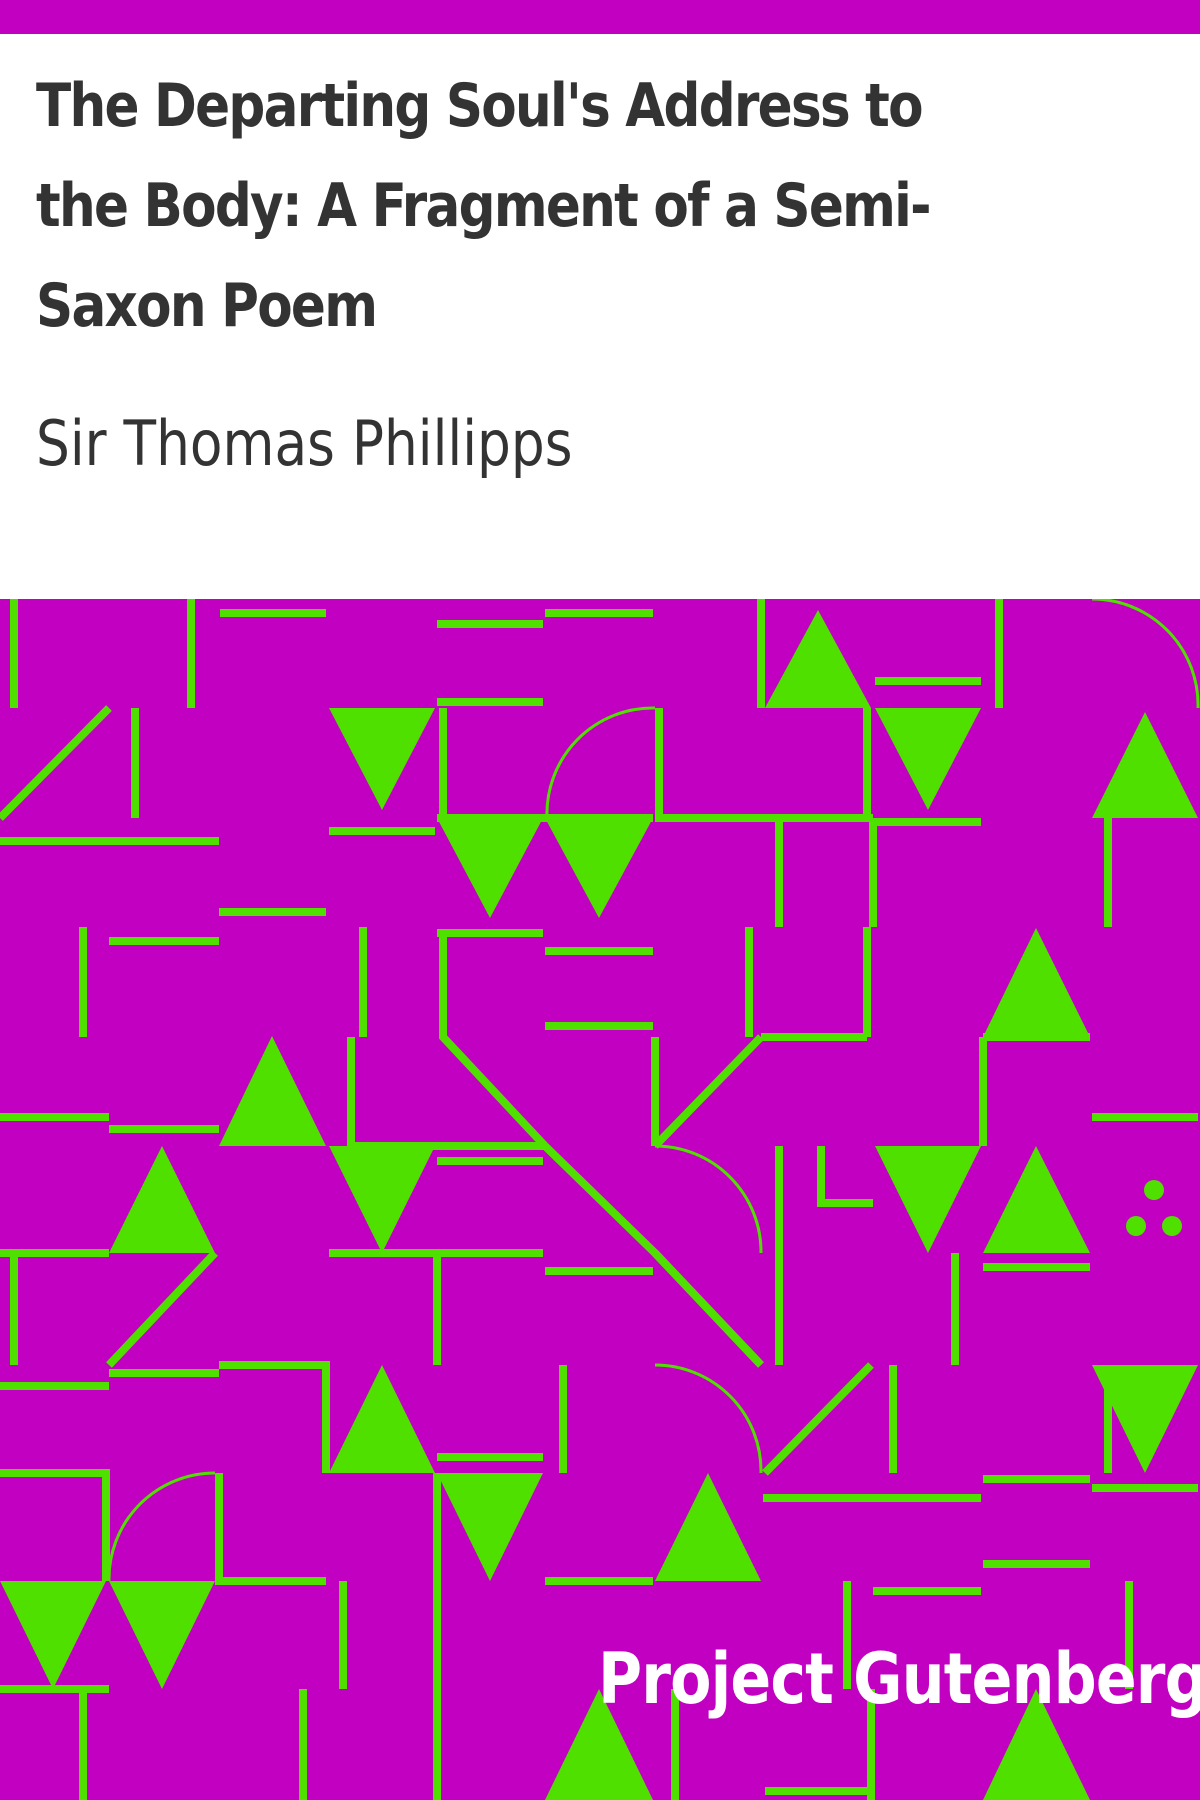 Image resolution: width=1200 pixels, height=1800 pixels. Describe the element at coordinates (600, 17) in the screenshot. I see `top-color-bar` at that location.